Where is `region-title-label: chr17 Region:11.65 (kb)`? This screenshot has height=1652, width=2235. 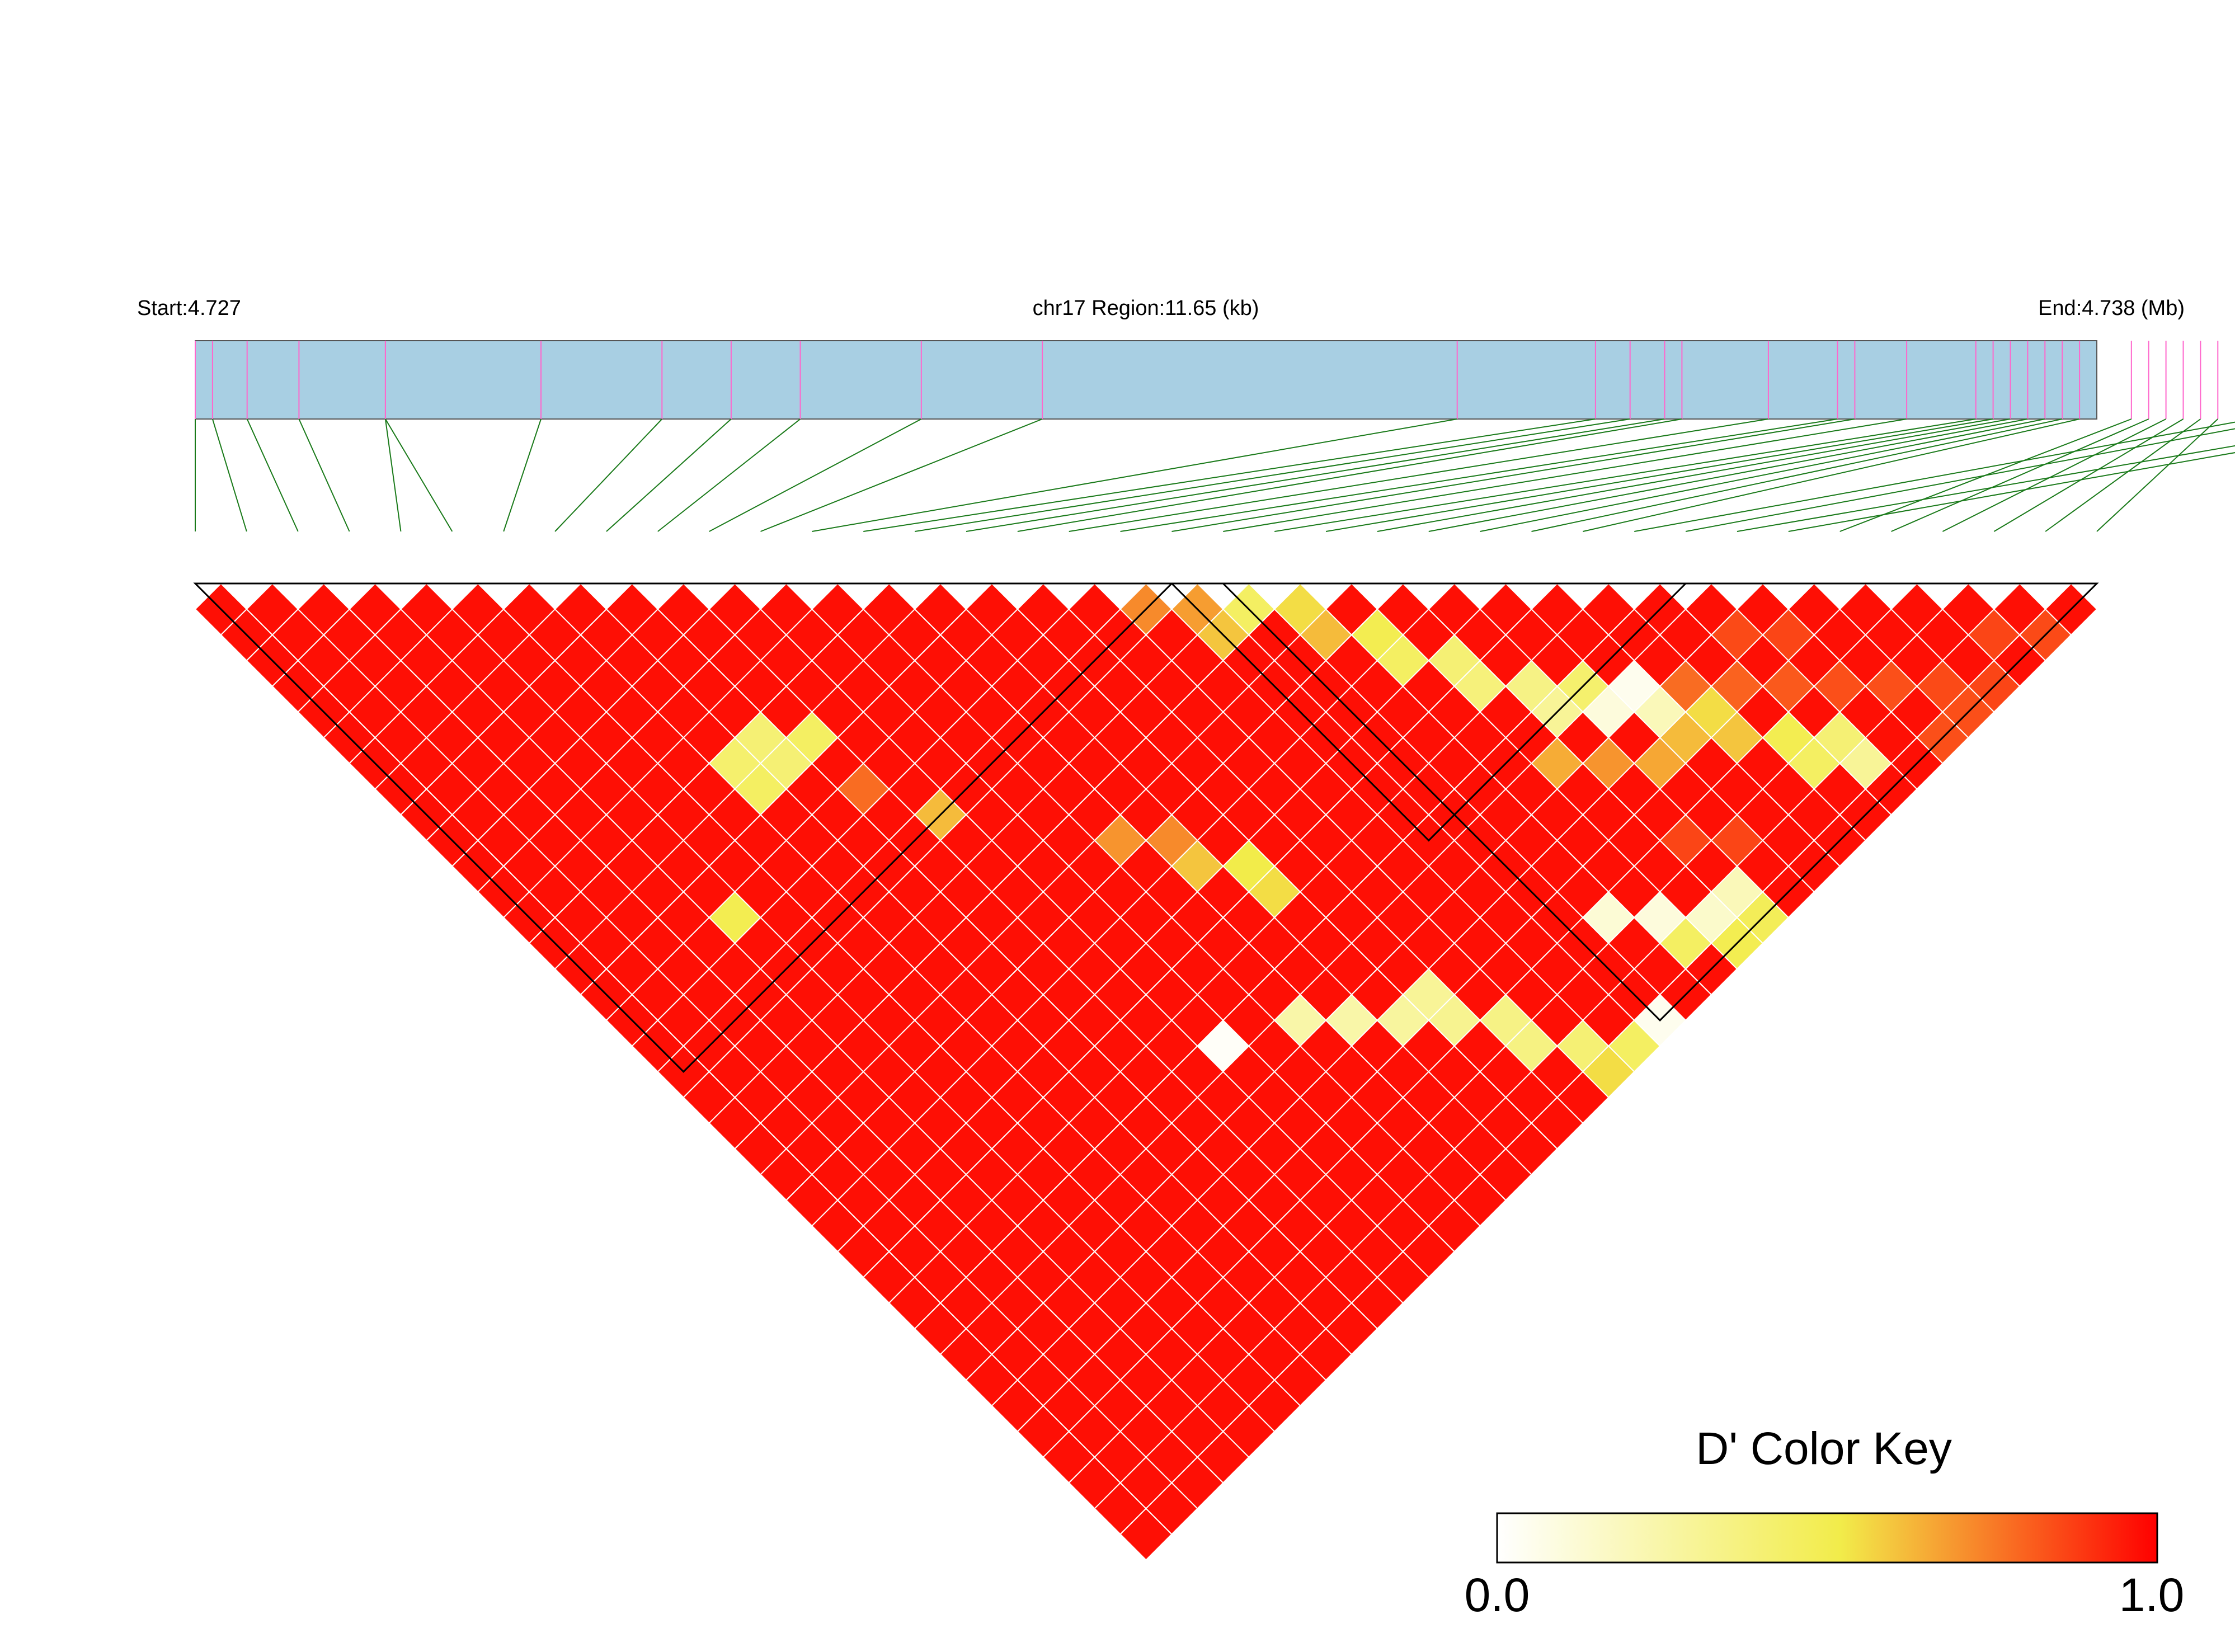 region-title-label: chr17 Region:11.65 (kb) is located at coordinates (1146, 308).